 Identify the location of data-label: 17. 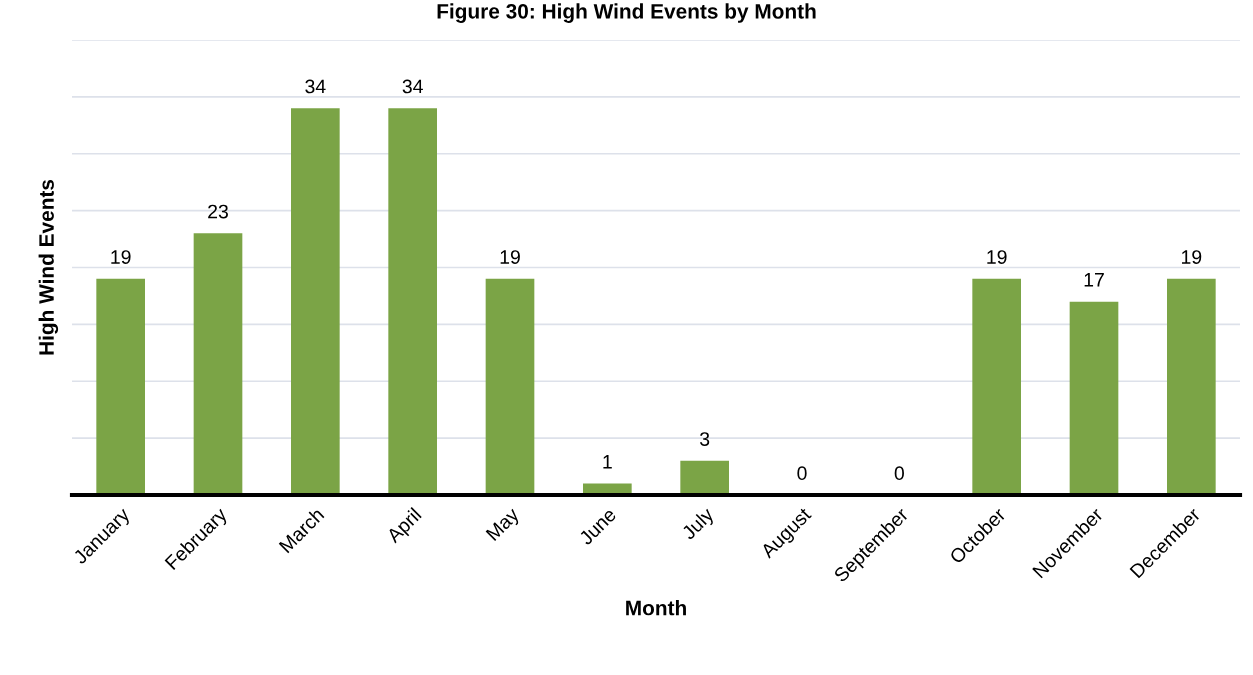
(1094, 280).